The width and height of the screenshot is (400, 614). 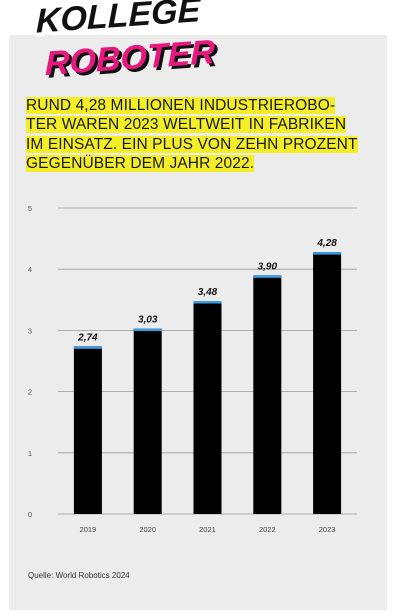 I want to click on x-tick-label: 2023, so click(x=327, y=529).